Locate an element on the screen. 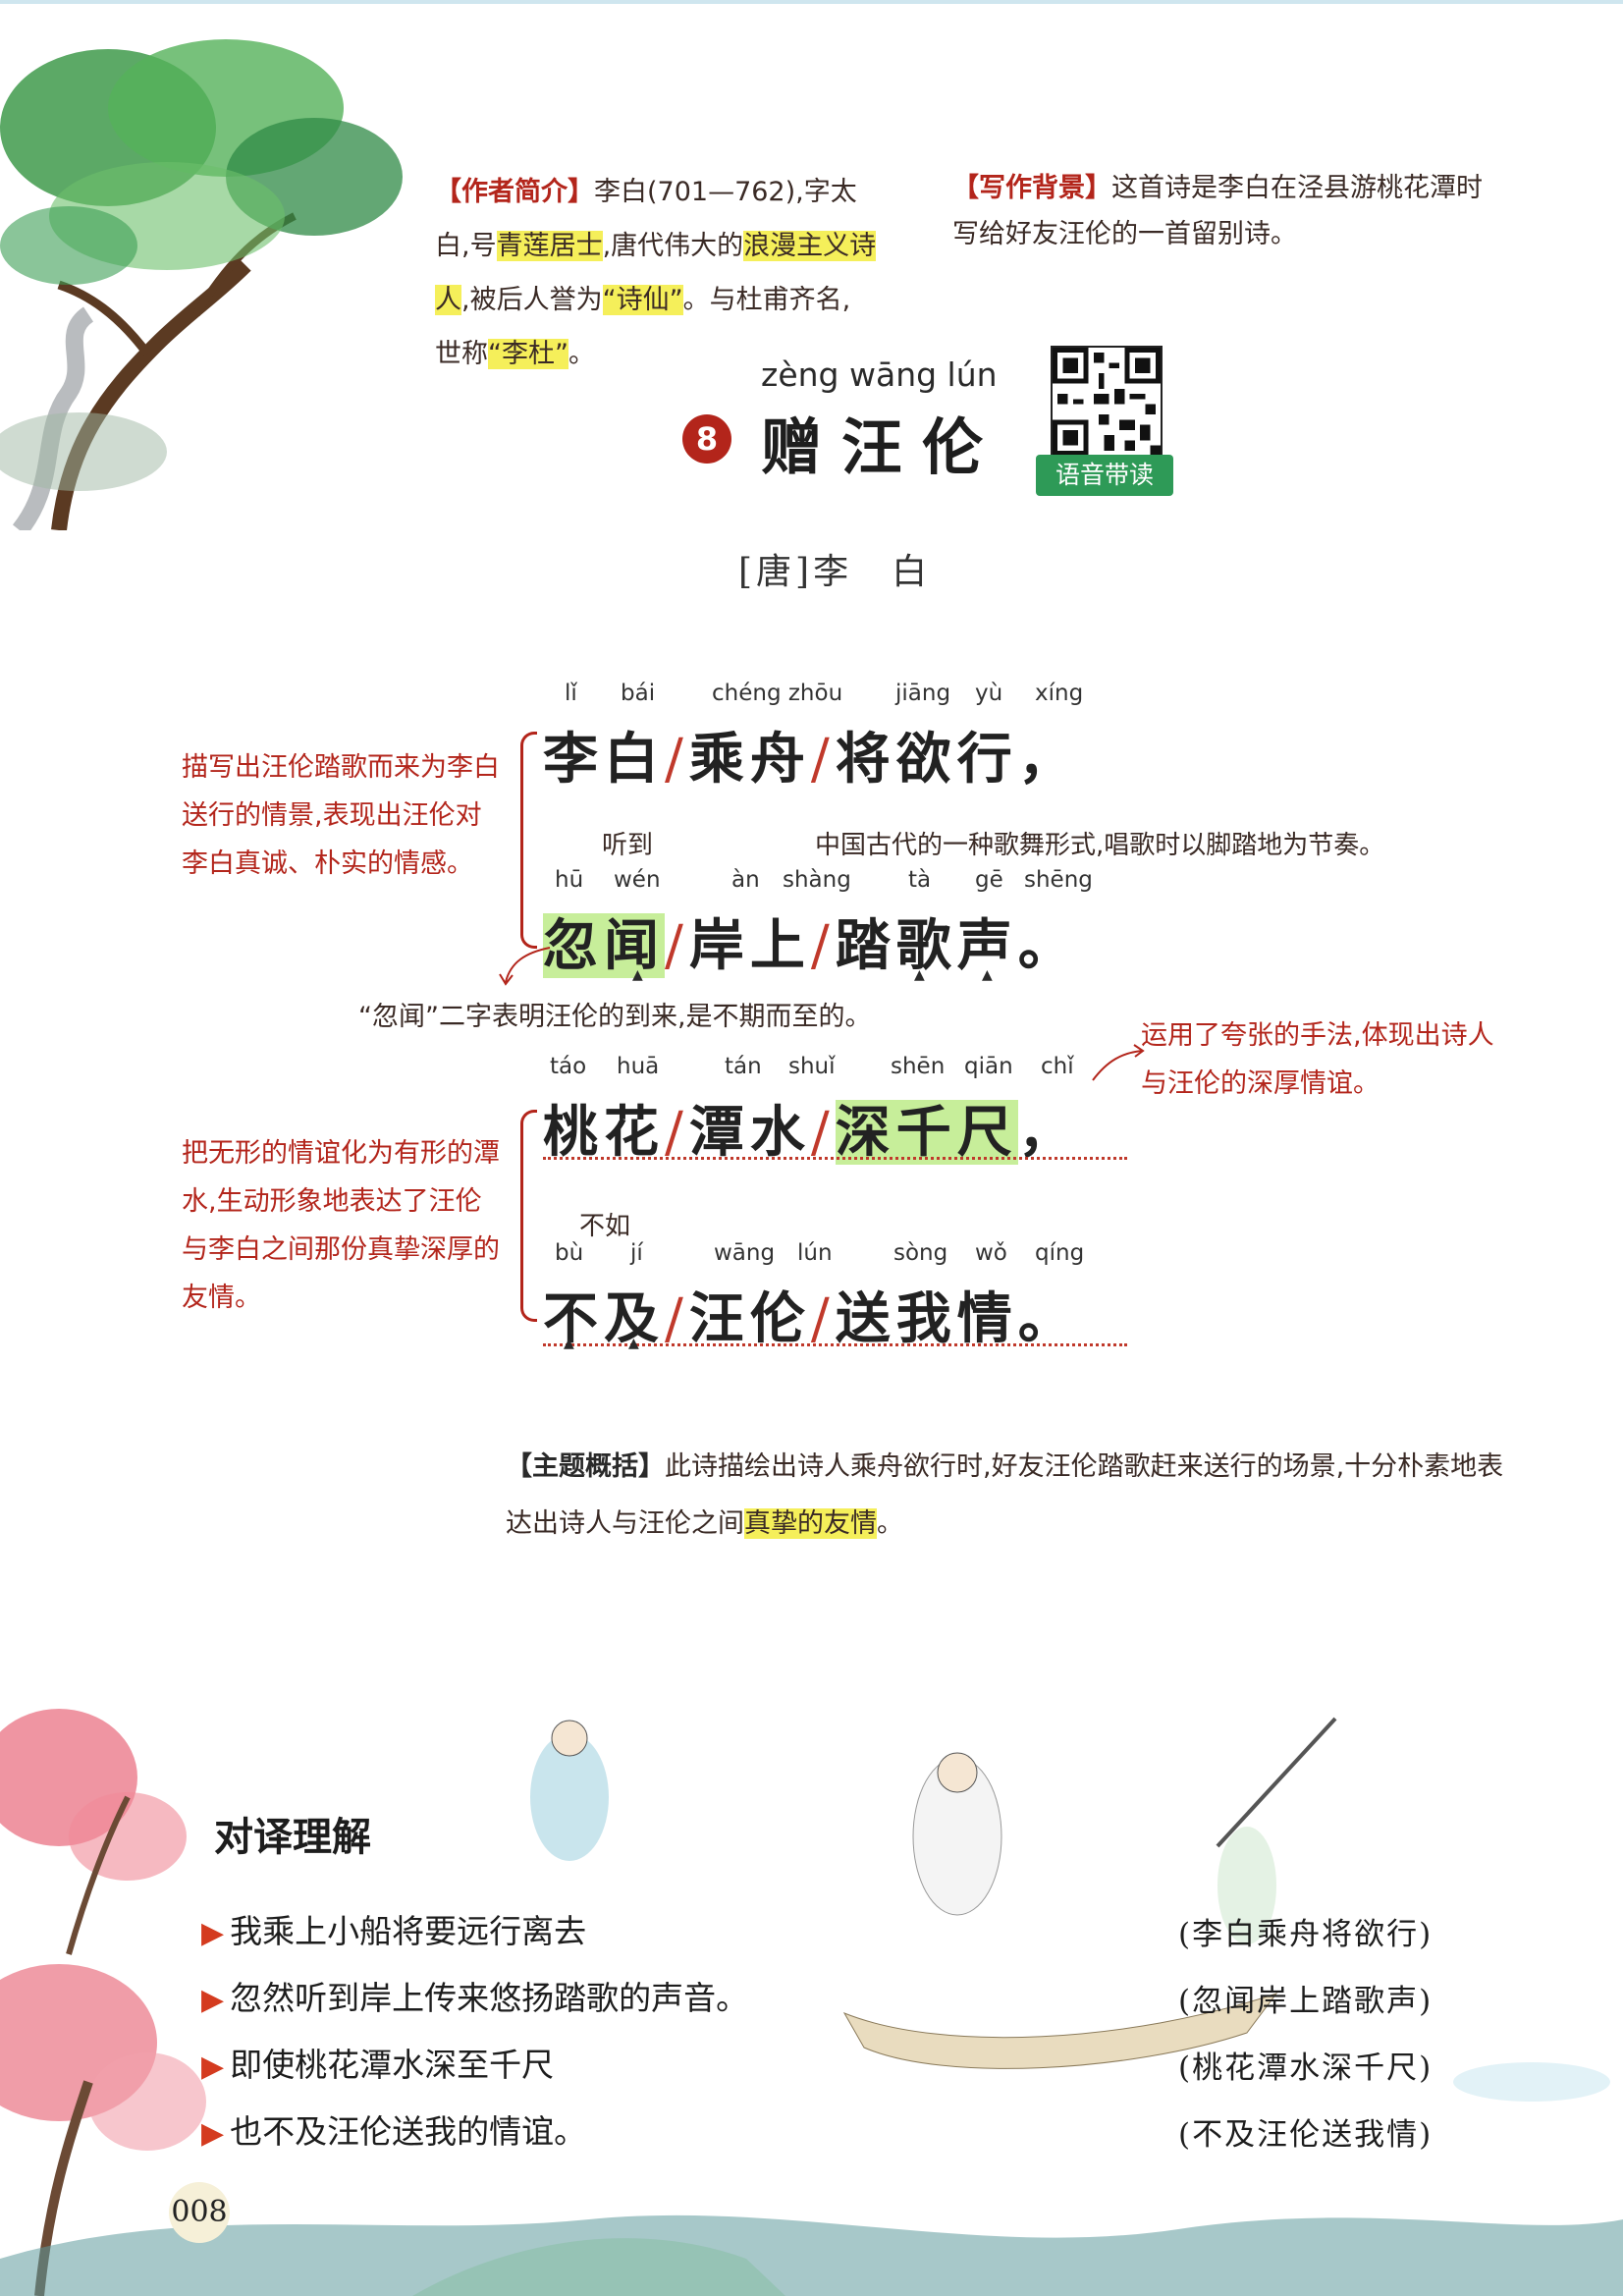 This screenshot has width=1623, height=2296. translation-original: (不及汪伦送我情) is located at coordinates (1306, 2135).